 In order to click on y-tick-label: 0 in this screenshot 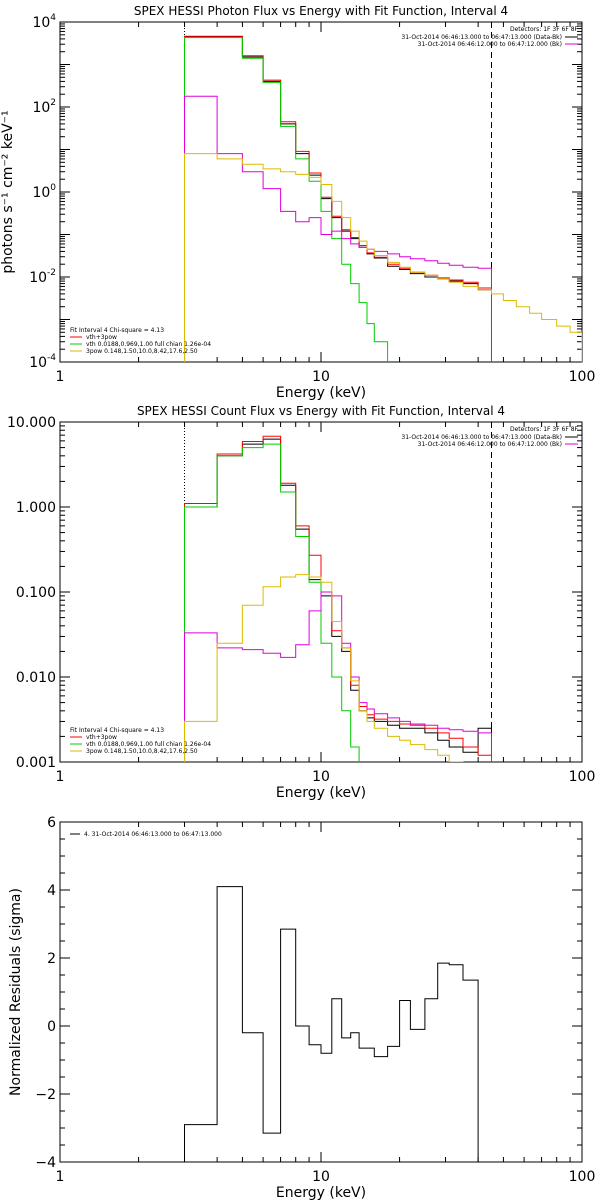, I will do `click(51, 1027)`.